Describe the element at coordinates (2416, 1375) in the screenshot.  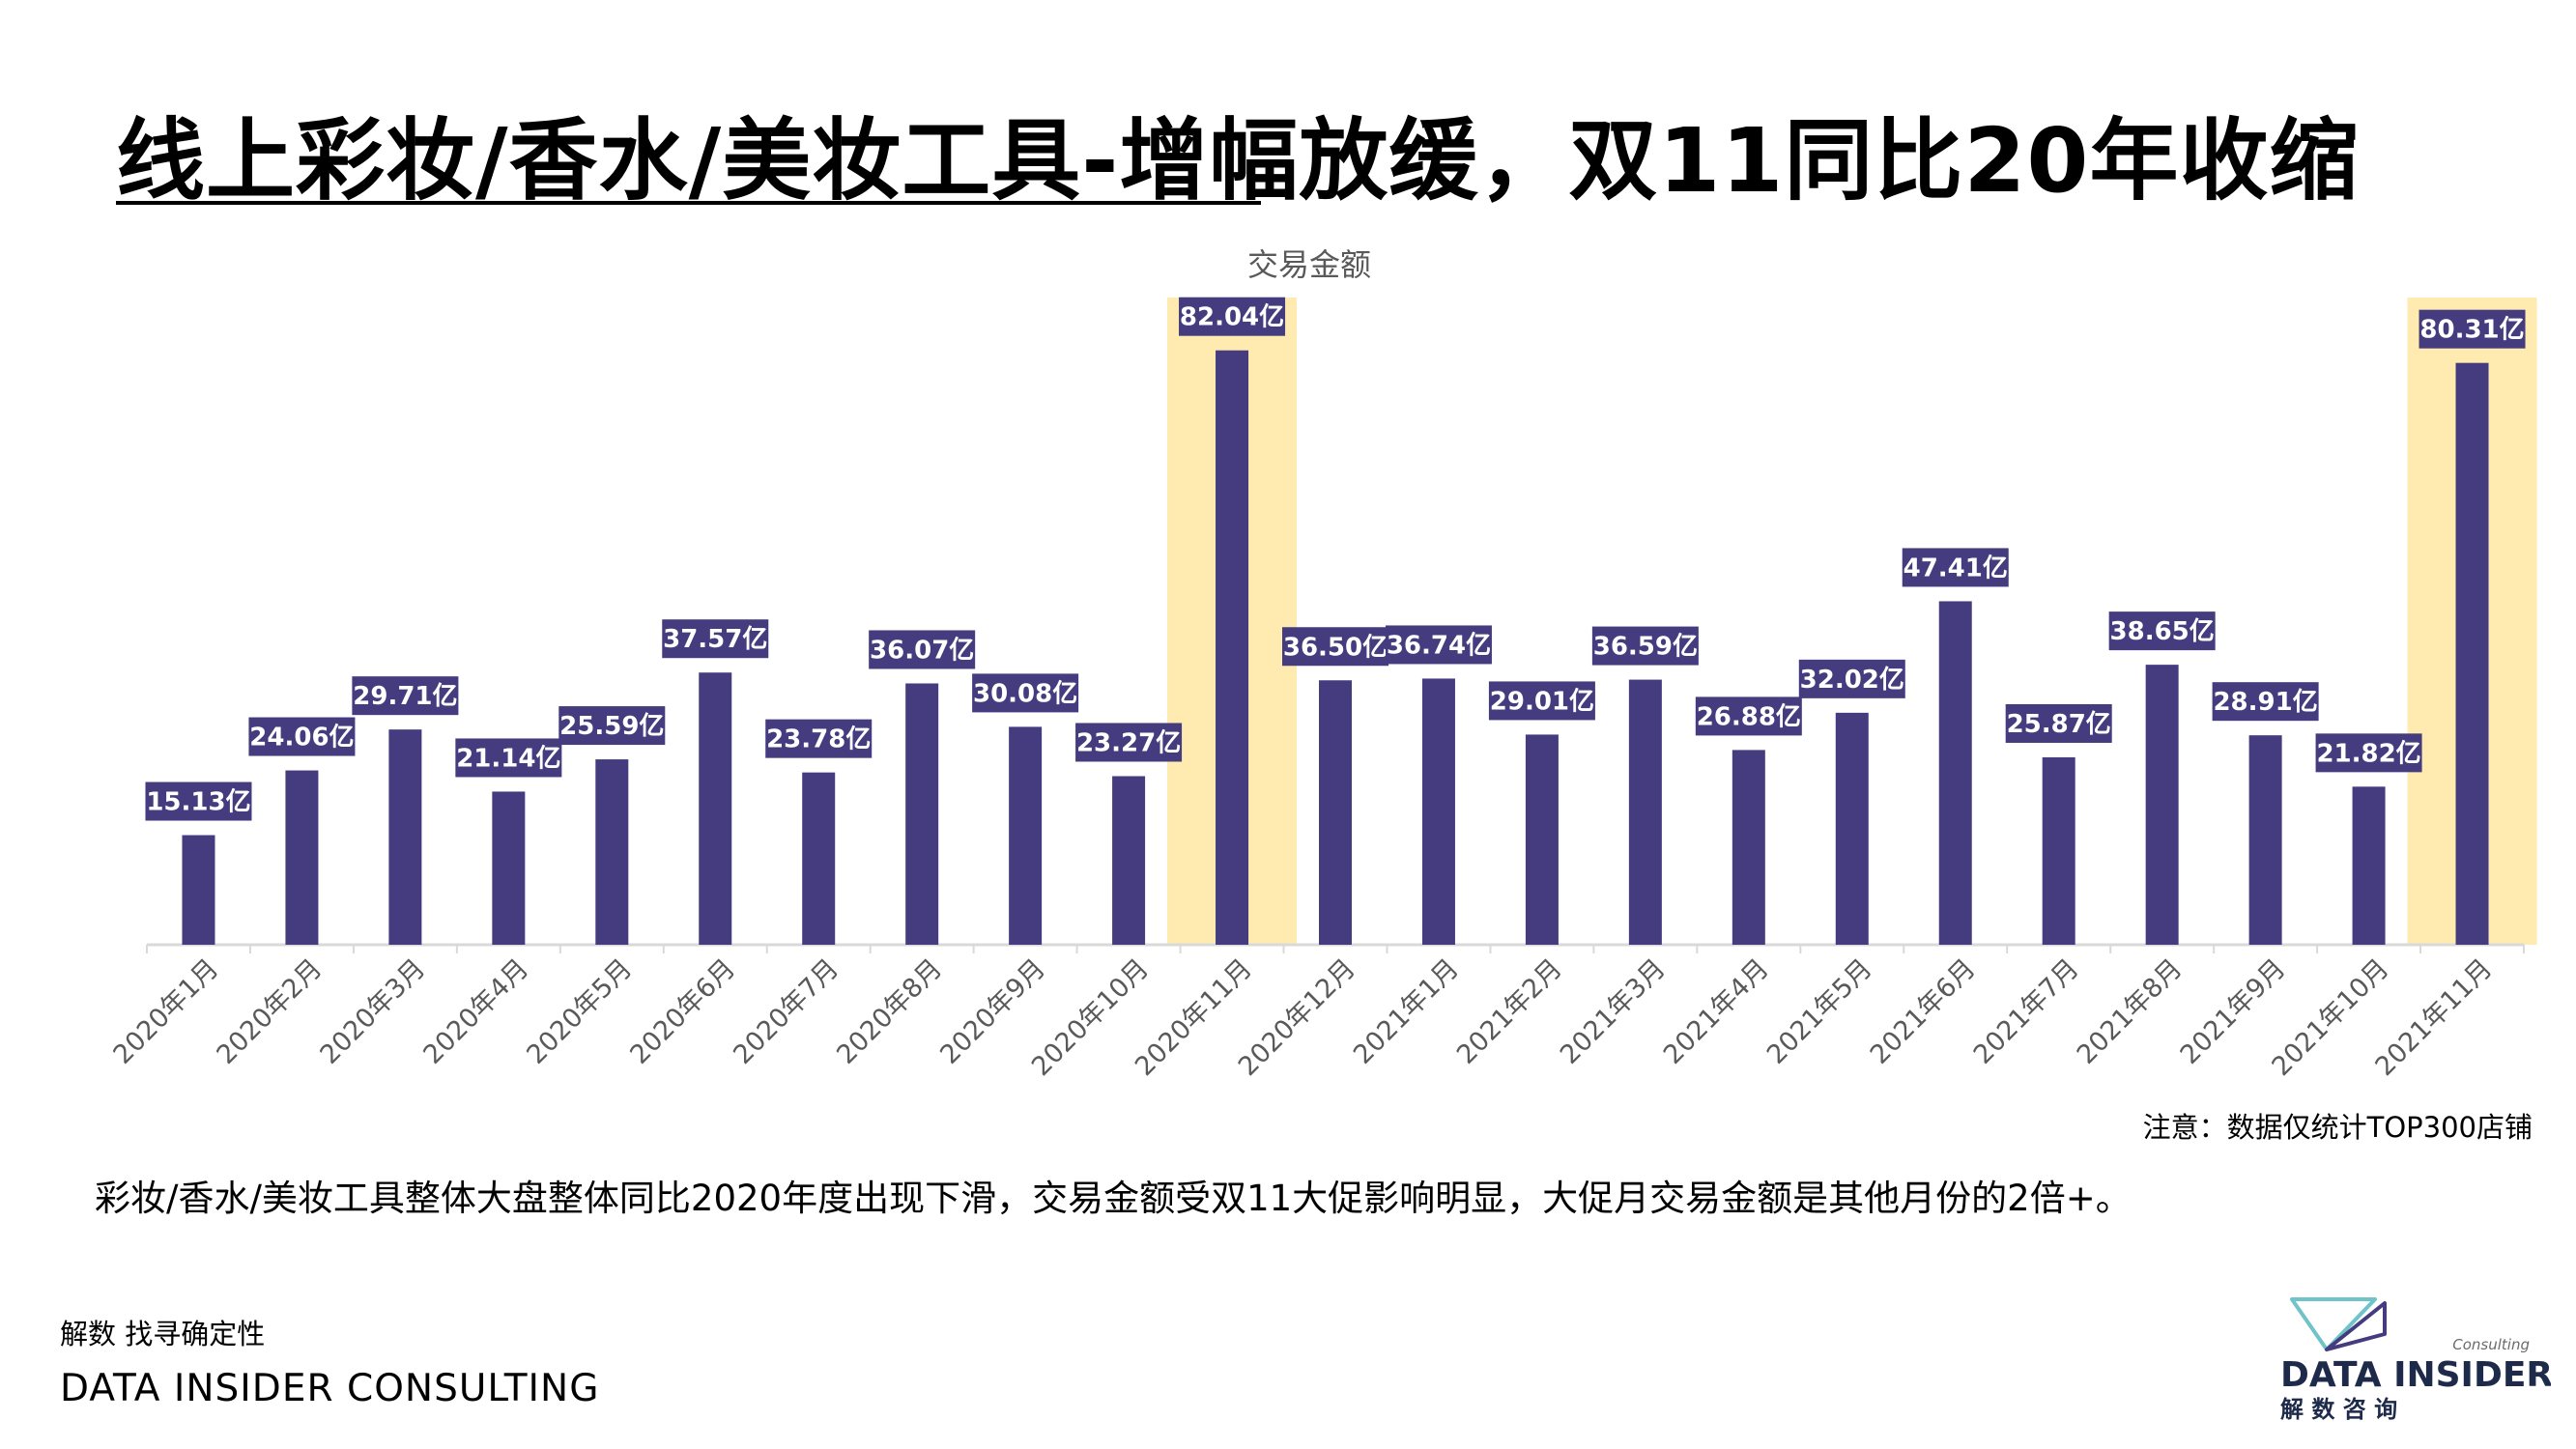
I see `logo-brand-name: DATA INSIDER` at that location.